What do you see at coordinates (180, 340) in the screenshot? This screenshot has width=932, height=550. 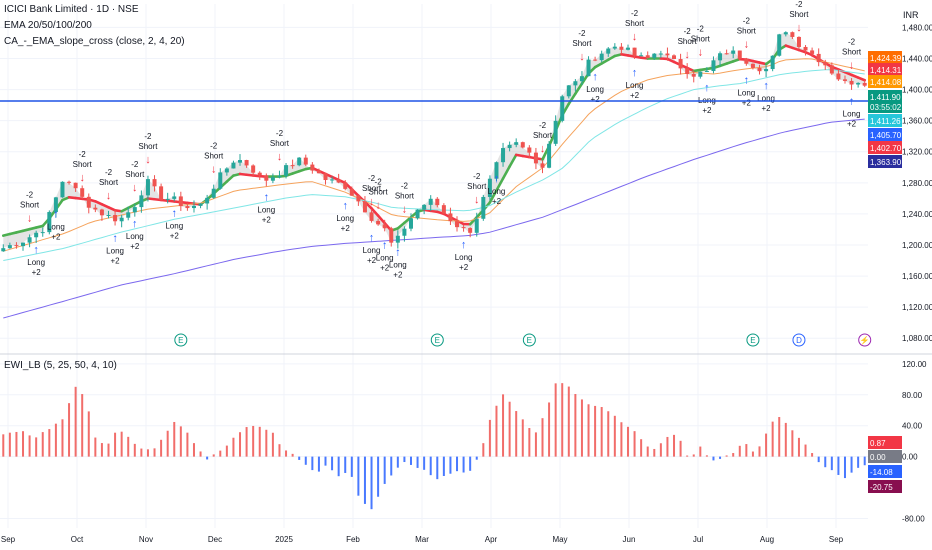 I see `event-marker-label: E` at bounding box center [180, 340].